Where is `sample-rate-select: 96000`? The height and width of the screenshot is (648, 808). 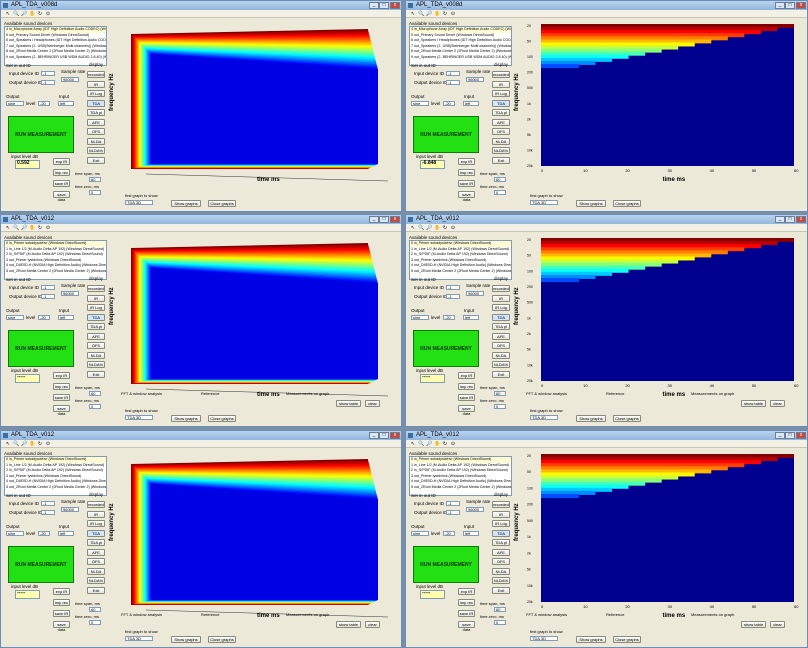
sample-rate-select: 96000 is located at coordinates (475, 509).